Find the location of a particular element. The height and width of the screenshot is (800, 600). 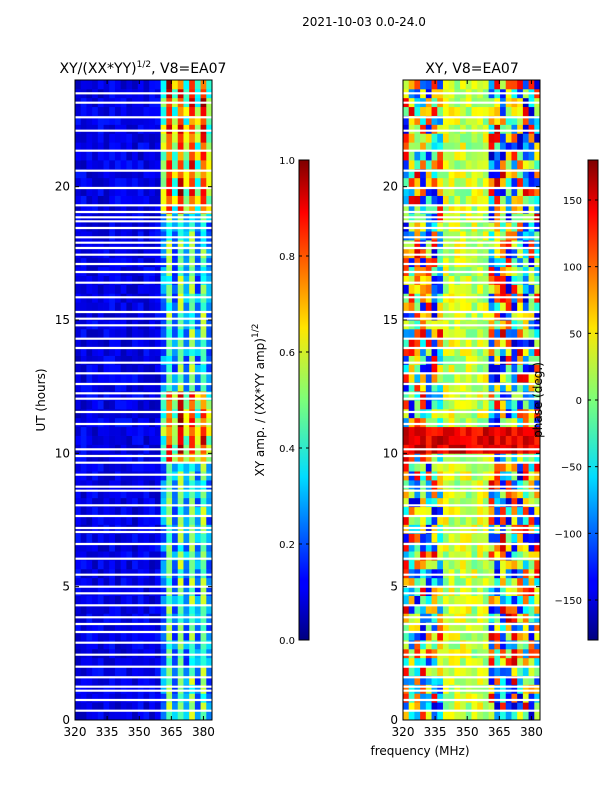

y-tick-label: 15 is located at coordinates (62, 320).